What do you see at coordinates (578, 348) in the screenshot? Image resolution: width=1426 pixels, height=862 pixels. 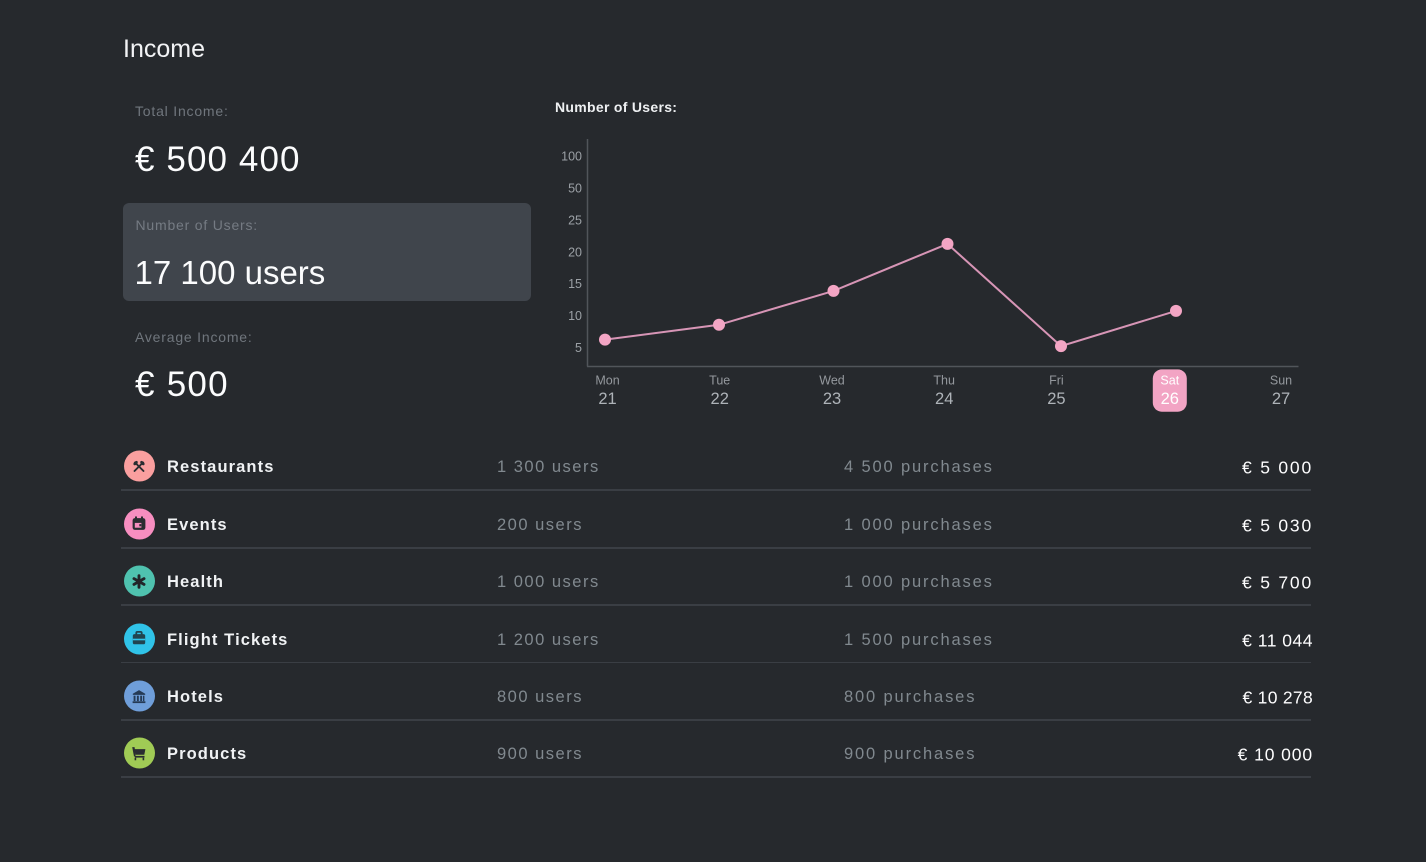 I see `svg-text: 5` at bounding box center [578, 348].